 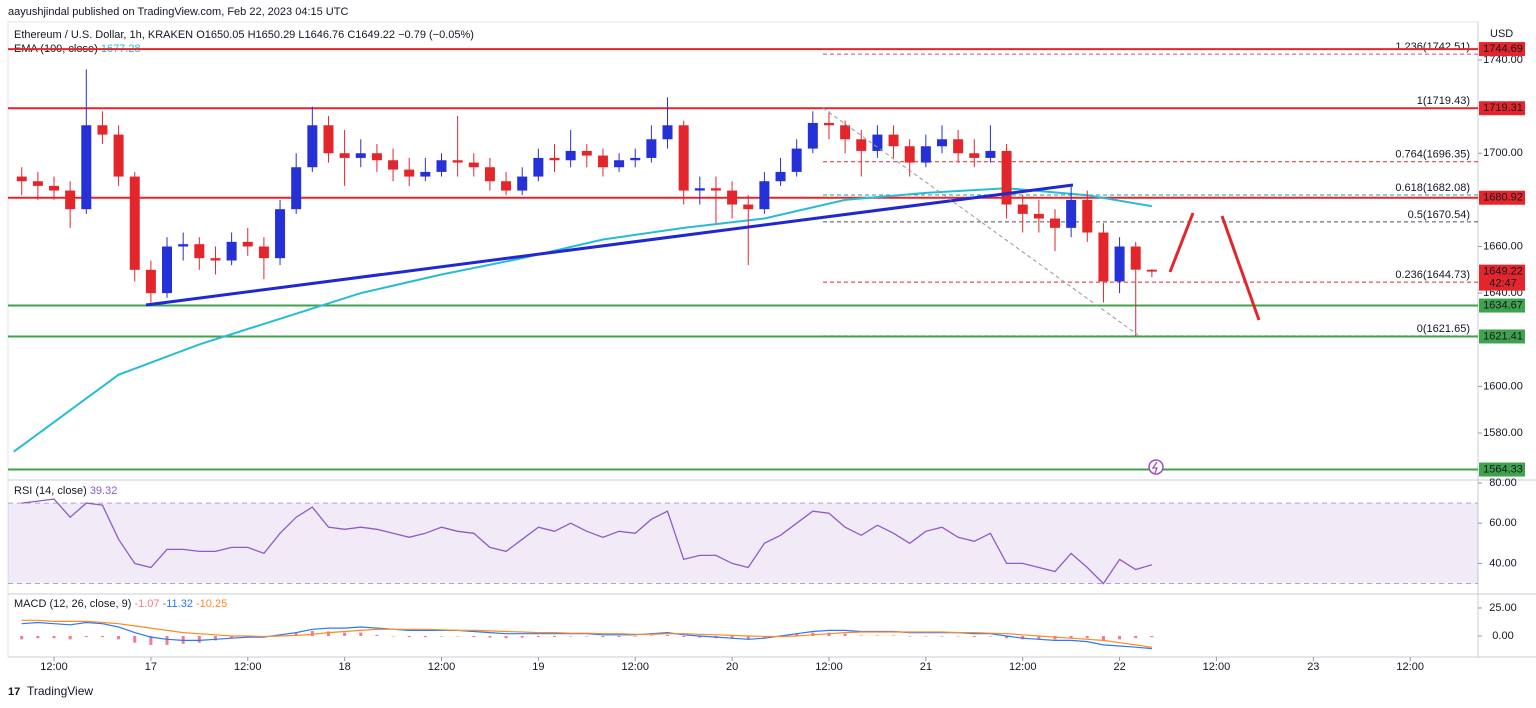 I want to click on y-tick-label: 1700.00, so click(x=1503, y=153).